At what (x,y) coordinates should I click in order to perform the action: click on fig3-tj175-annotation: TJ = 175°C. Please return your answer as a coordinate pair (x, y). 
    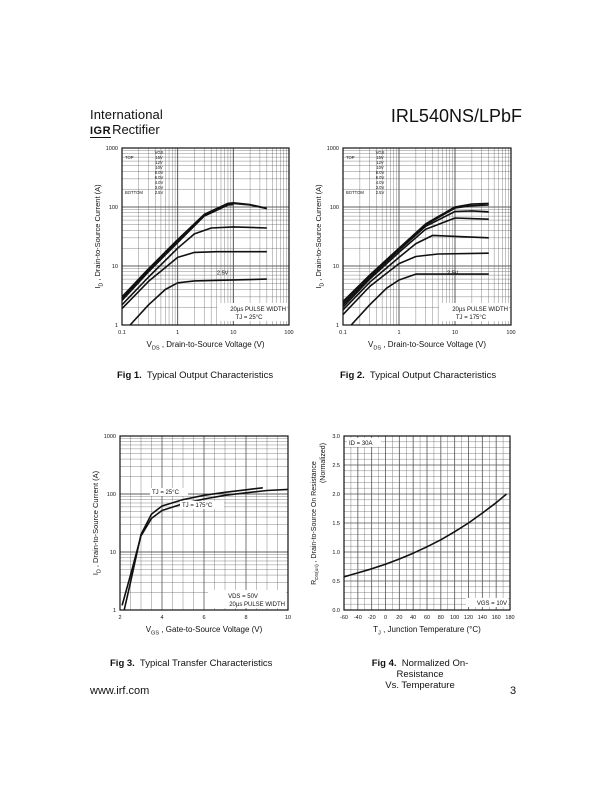
    Looking at the image, I should click on (197, 506).